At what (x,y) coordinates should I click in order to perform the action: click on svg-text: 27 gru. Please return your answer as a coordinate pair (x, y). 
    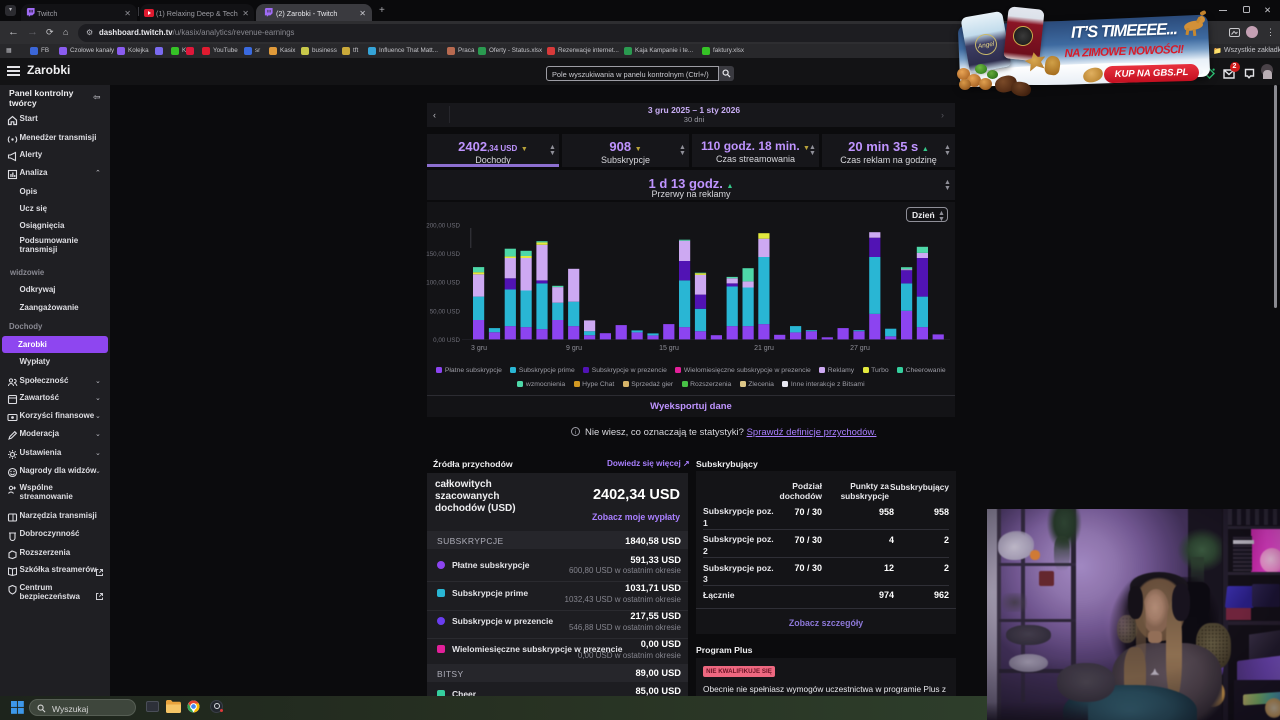
    Looking at the image, I should click on (860, 348).